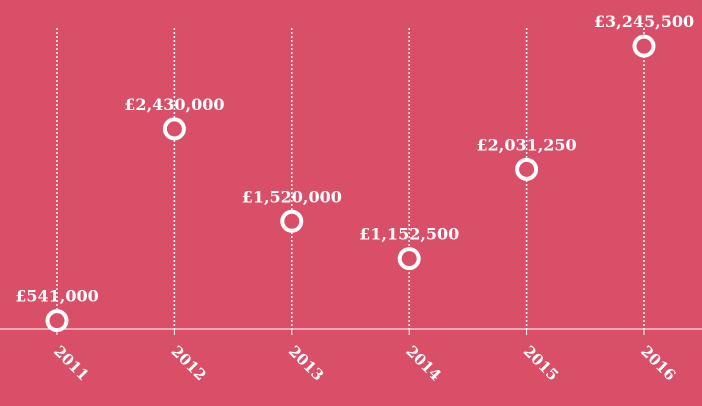  I want to click on data-point-2012, so click(174, 129).